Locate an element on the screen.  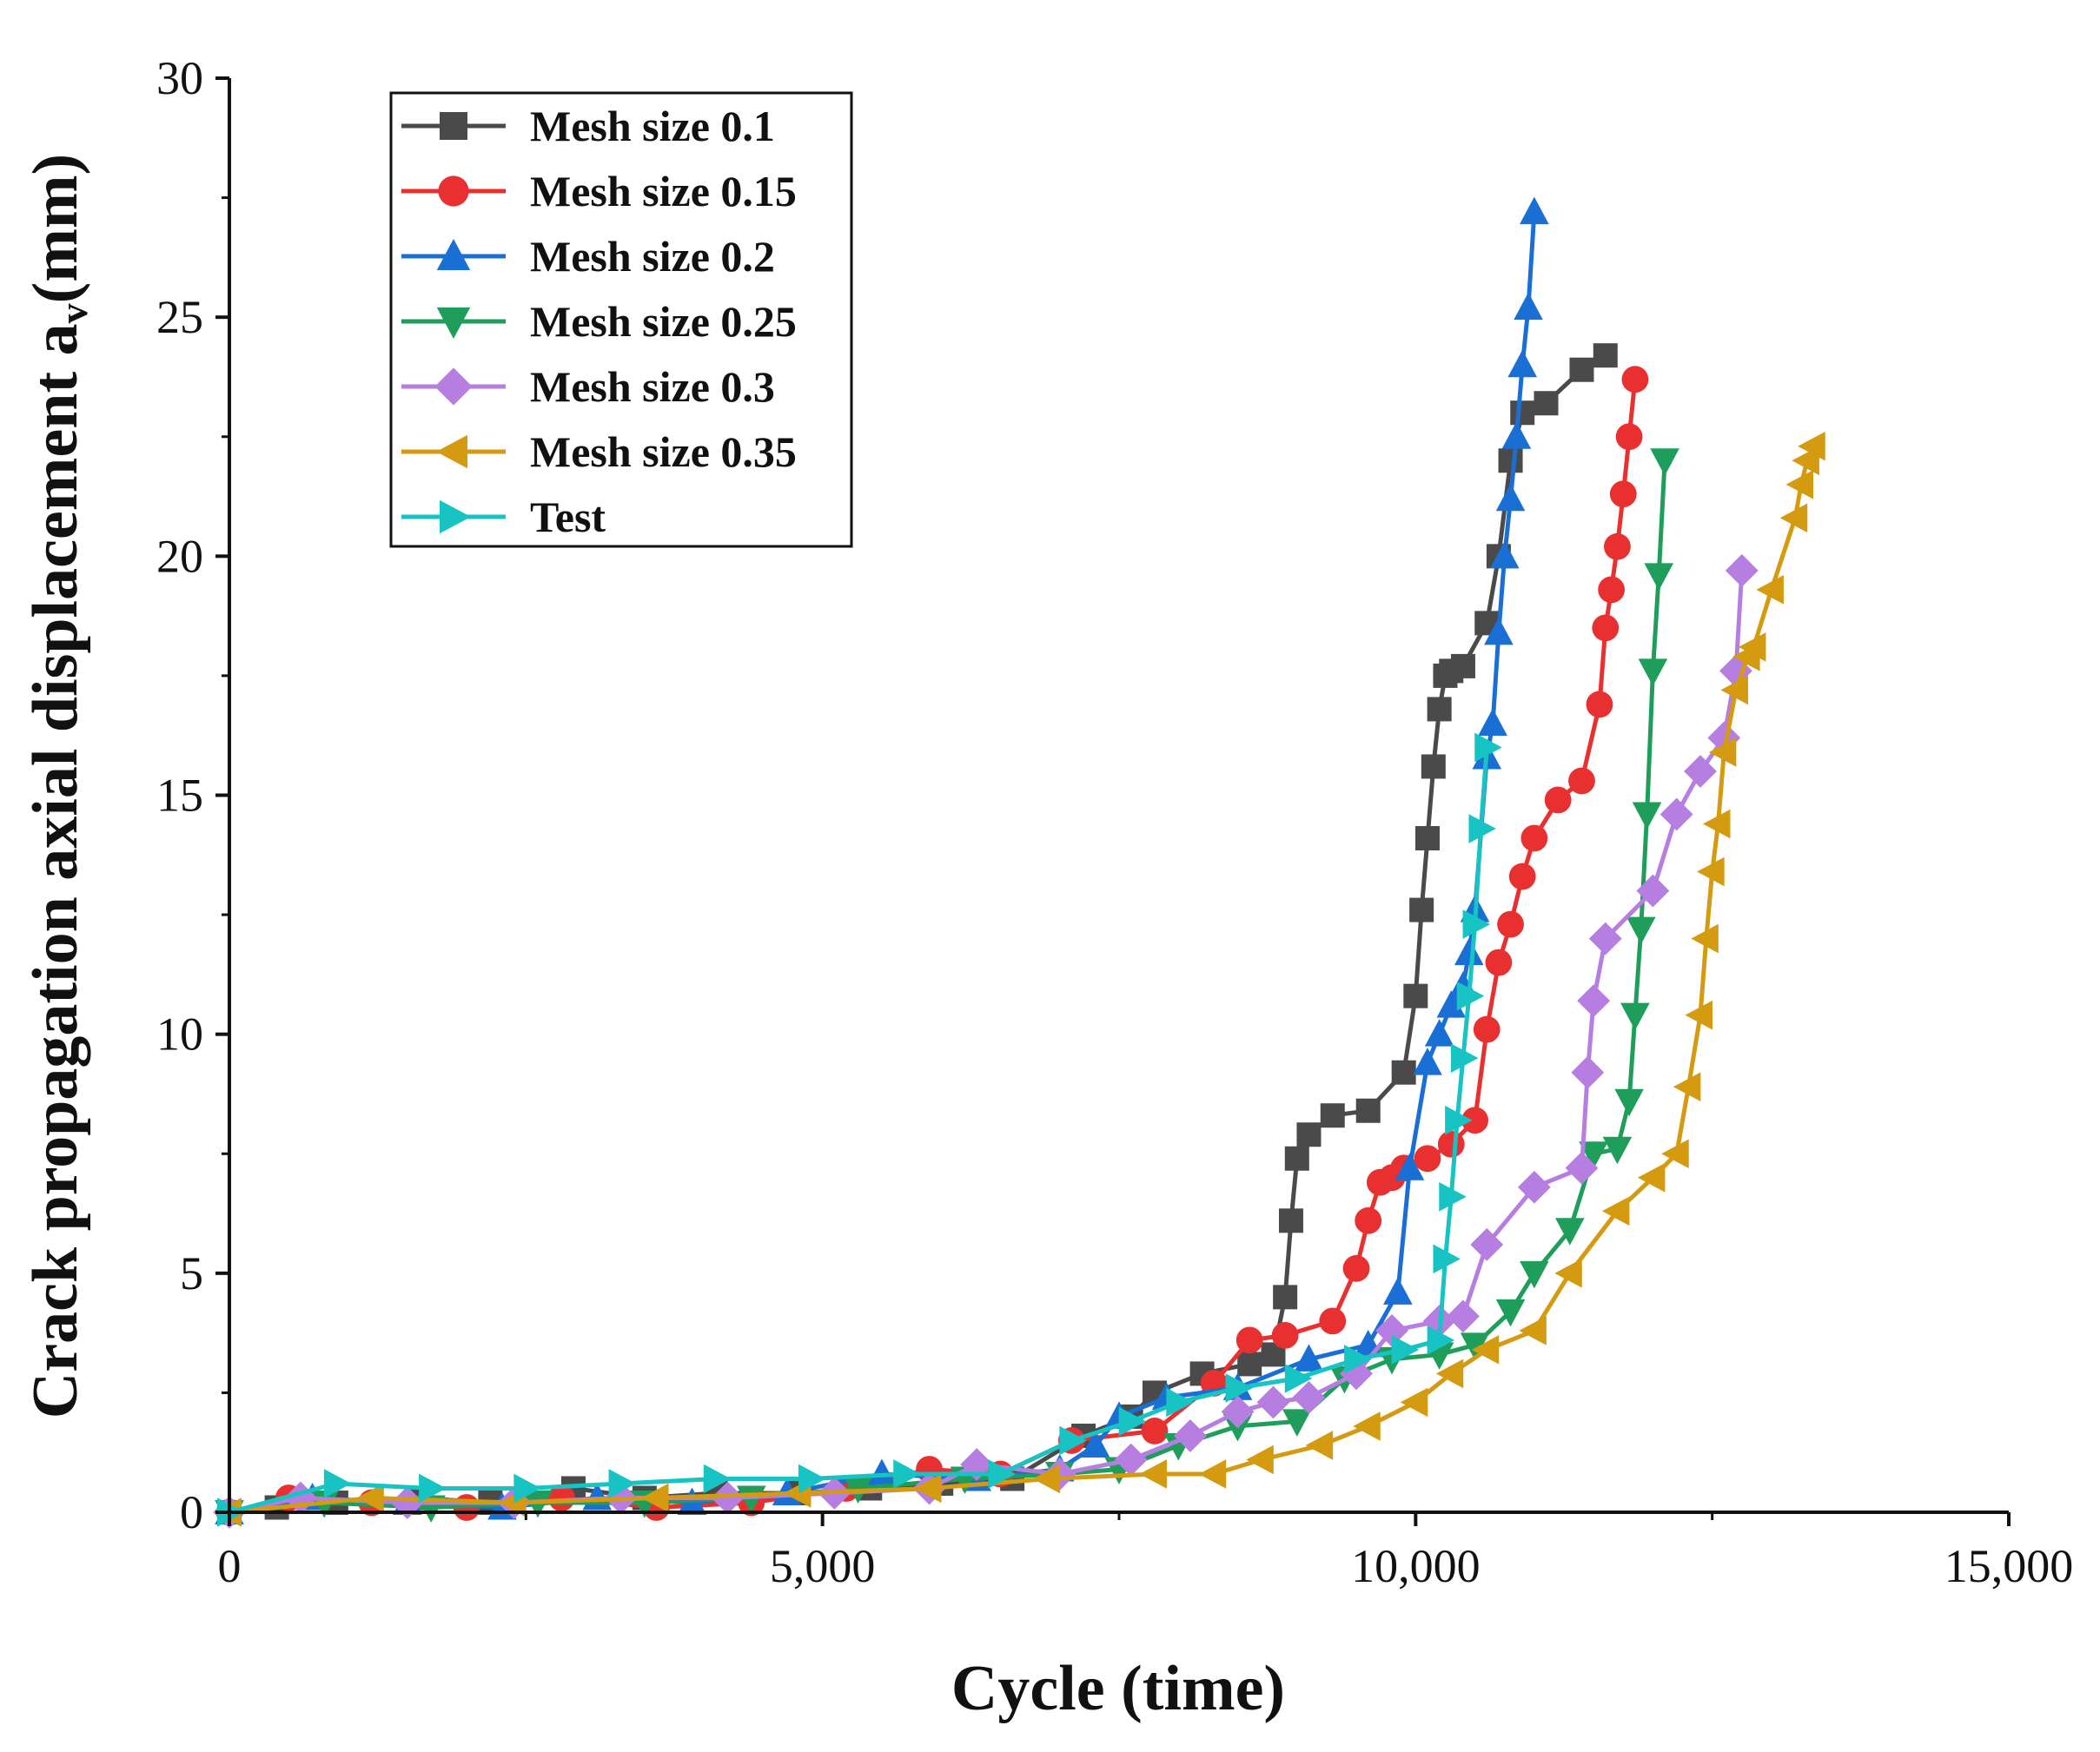
y-axis-title-unit: (mm) is located at coordinates (55, 229).